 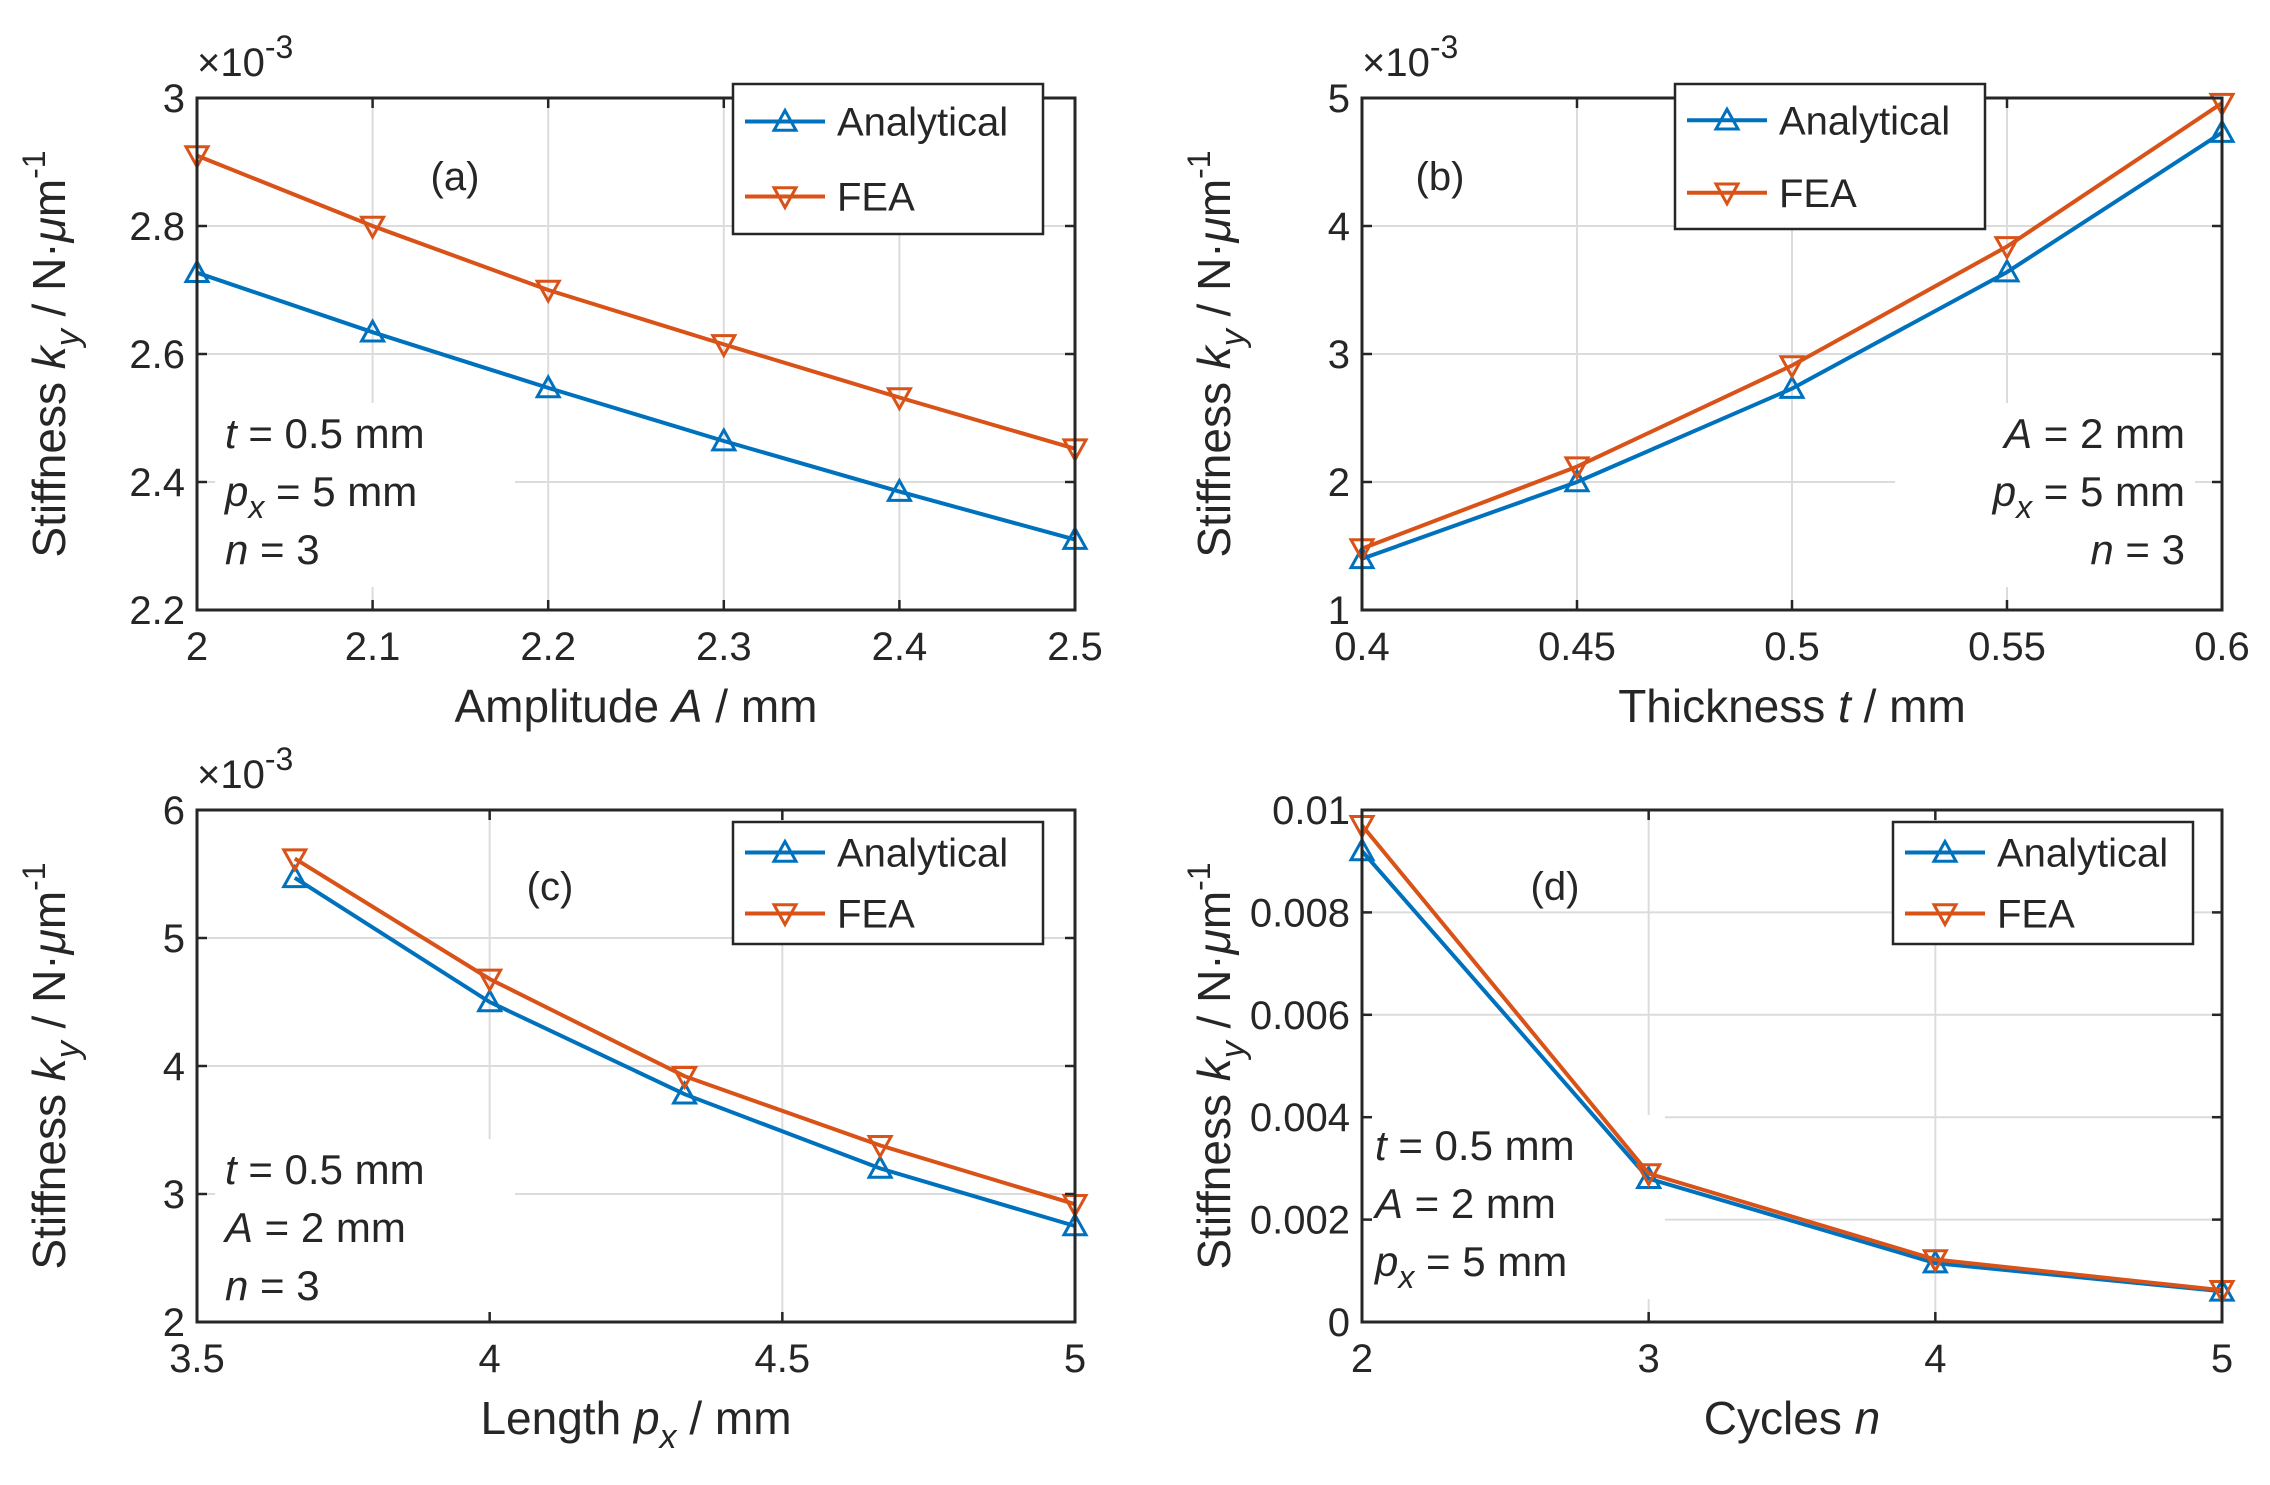 What do you see at coordinates (157, 483) in the screenshot?
I see `y-tick-label: 2.4` at bounding box center [157, 483].